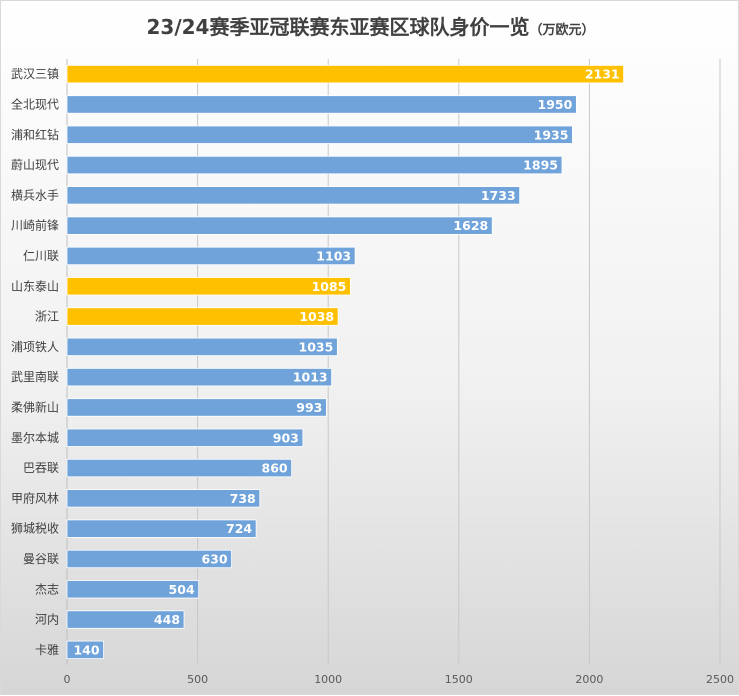 Image resolution: width=739 pixels, height=696 pixels. Describe the element at coordinates (286, 437) in the screenshot. I see `data-label: 903` at that location.